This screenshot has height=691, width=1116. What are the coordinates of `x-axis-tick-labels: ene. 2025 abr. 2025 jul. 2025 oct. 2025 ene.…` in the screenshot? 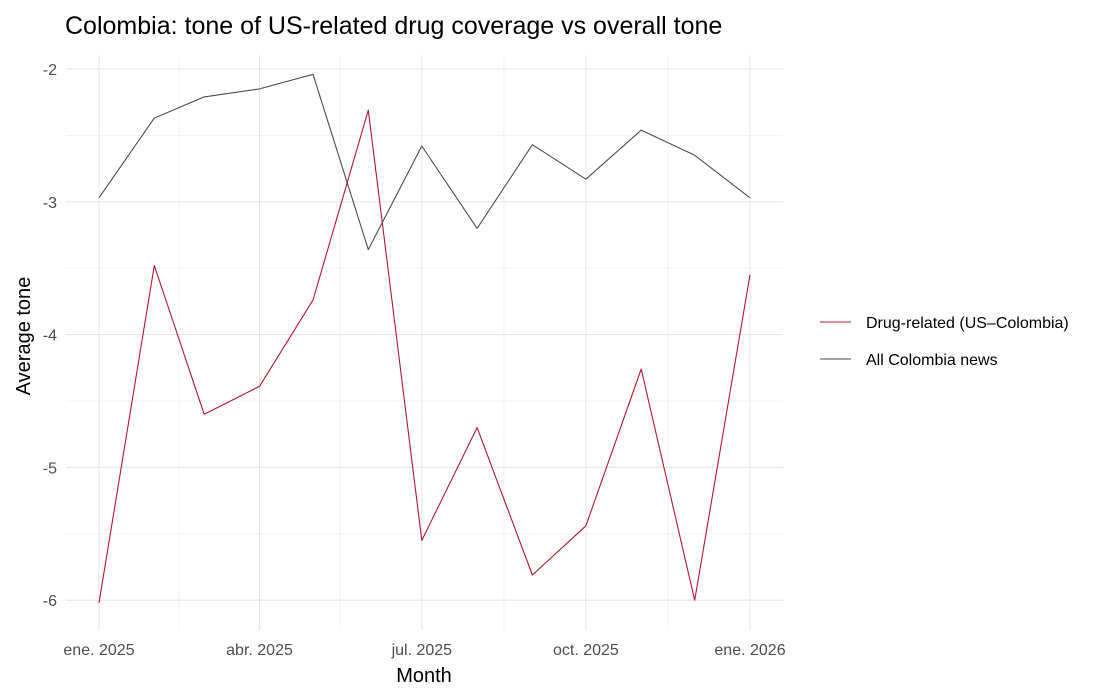 It's located at (424, 650).